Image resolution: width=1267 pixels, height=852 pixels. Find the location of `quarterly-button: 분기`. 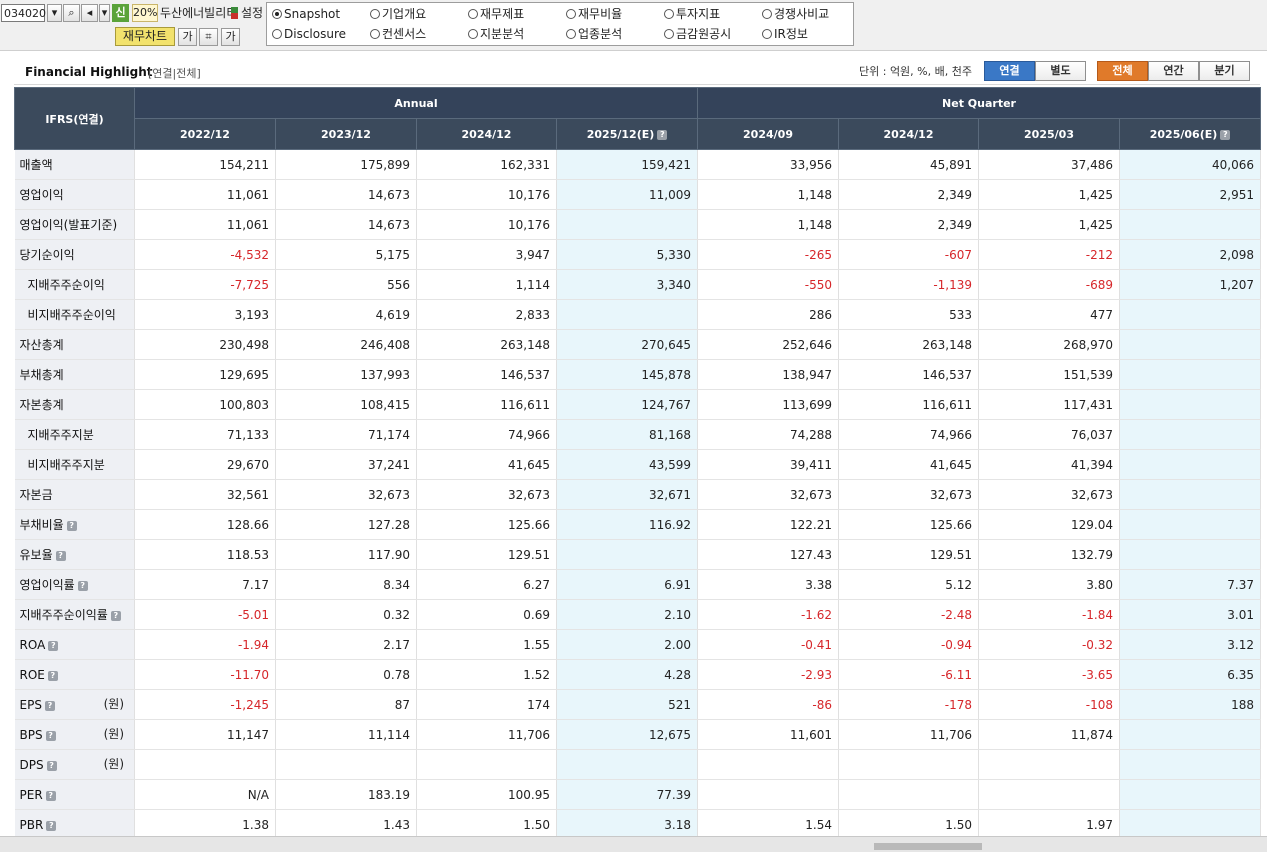

quarterly-button: 분기 is located at coordinates (1224, 71).